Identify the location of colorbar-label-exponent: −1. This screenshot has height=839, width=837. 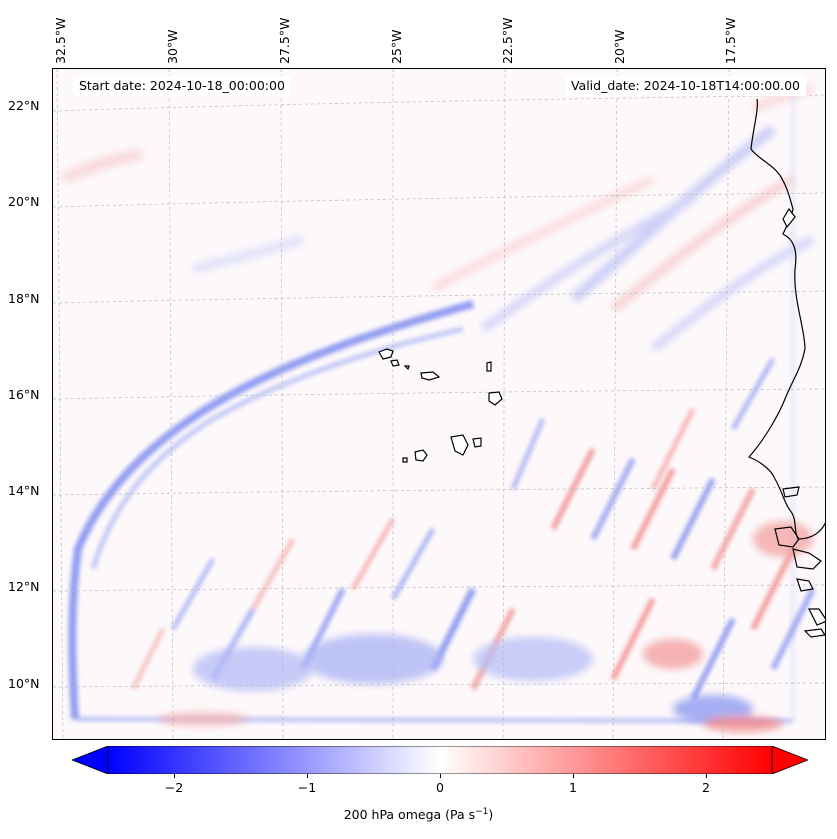
(482, 812).